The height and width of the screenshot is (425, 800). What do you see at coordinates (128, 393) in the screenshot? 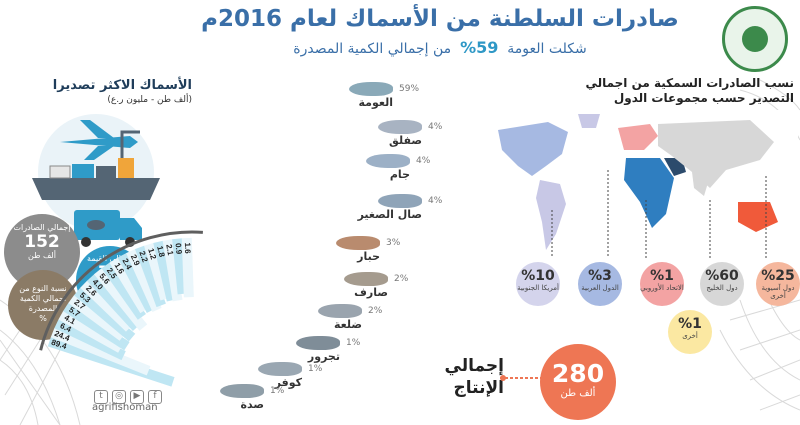
I see `social-icons: t ◎ ▶ f` at bounding box center [128, 393].